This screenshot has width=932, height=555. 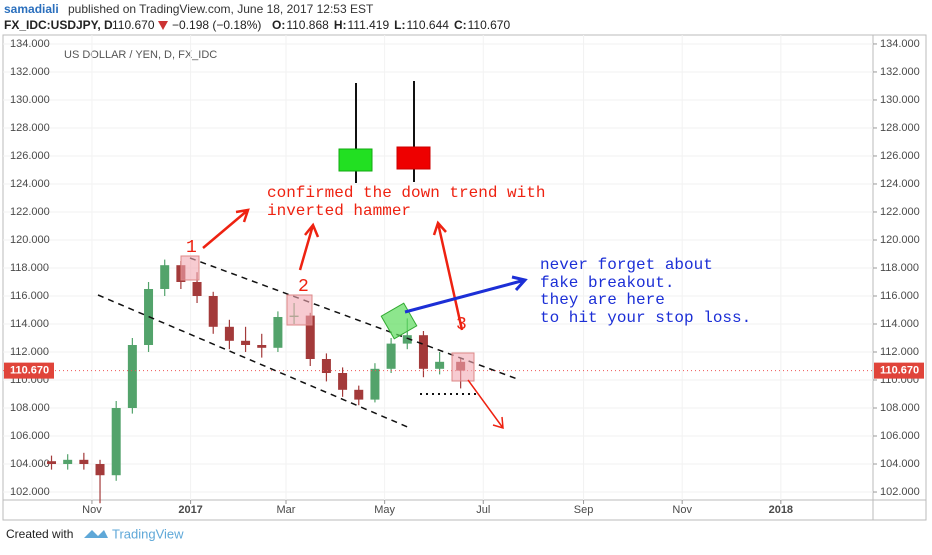 I want to click on symbol: FX_IDC:USDJPY, D, so click(x=58, y=25).